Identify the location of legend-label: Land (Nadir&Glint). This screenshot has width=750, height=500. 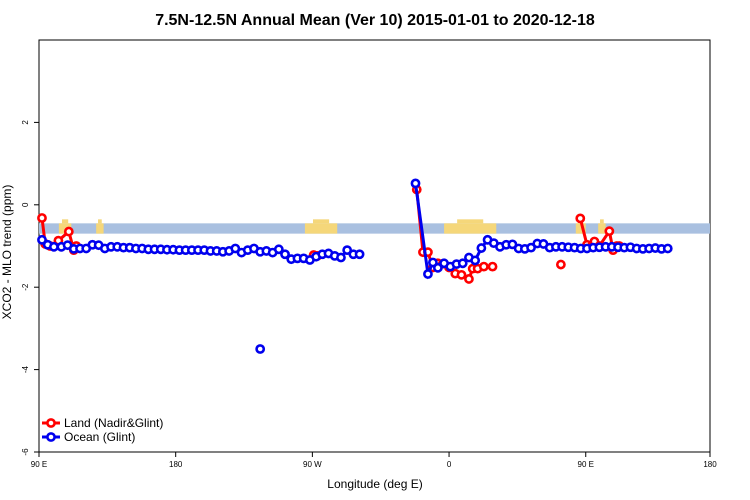
(113, 423).